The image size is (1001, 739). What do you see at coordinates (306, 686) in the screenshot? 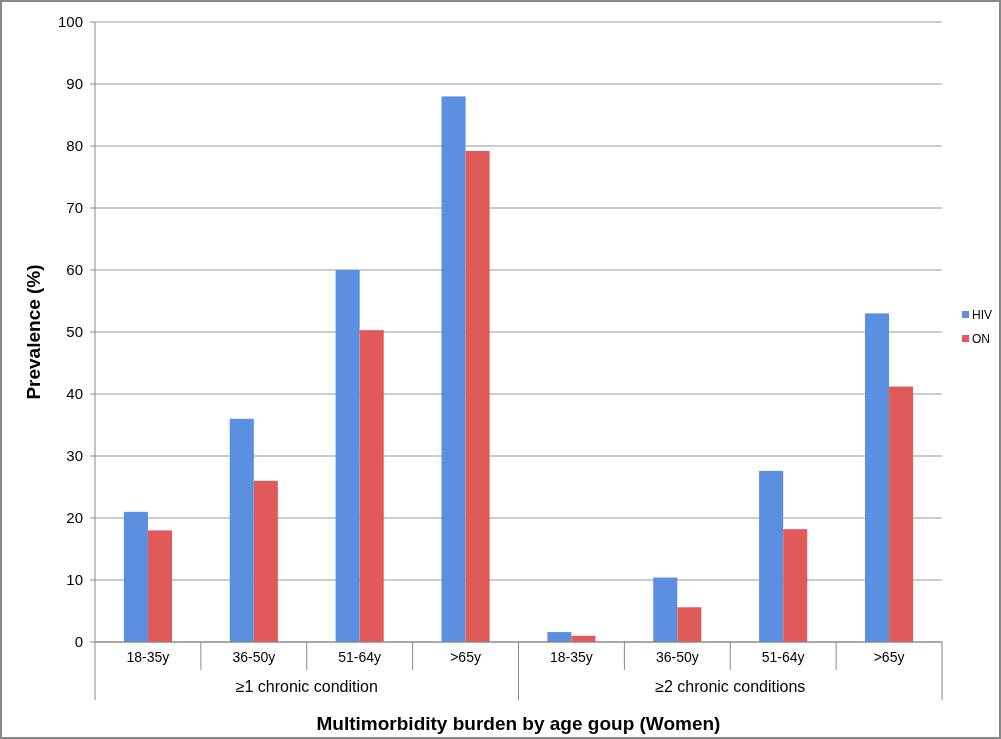
I see `text: ≥1 chronic condition` at bounding box center [306, 686].